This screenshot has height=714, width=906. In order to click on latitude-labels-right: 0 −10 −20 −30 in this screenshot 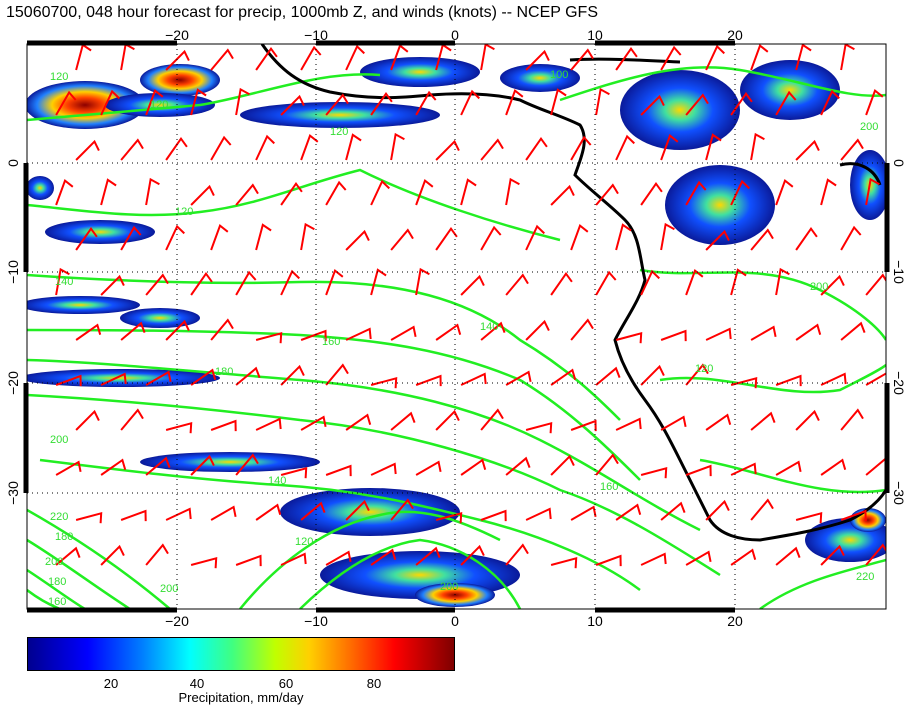, I will do `click(898, 332)`.